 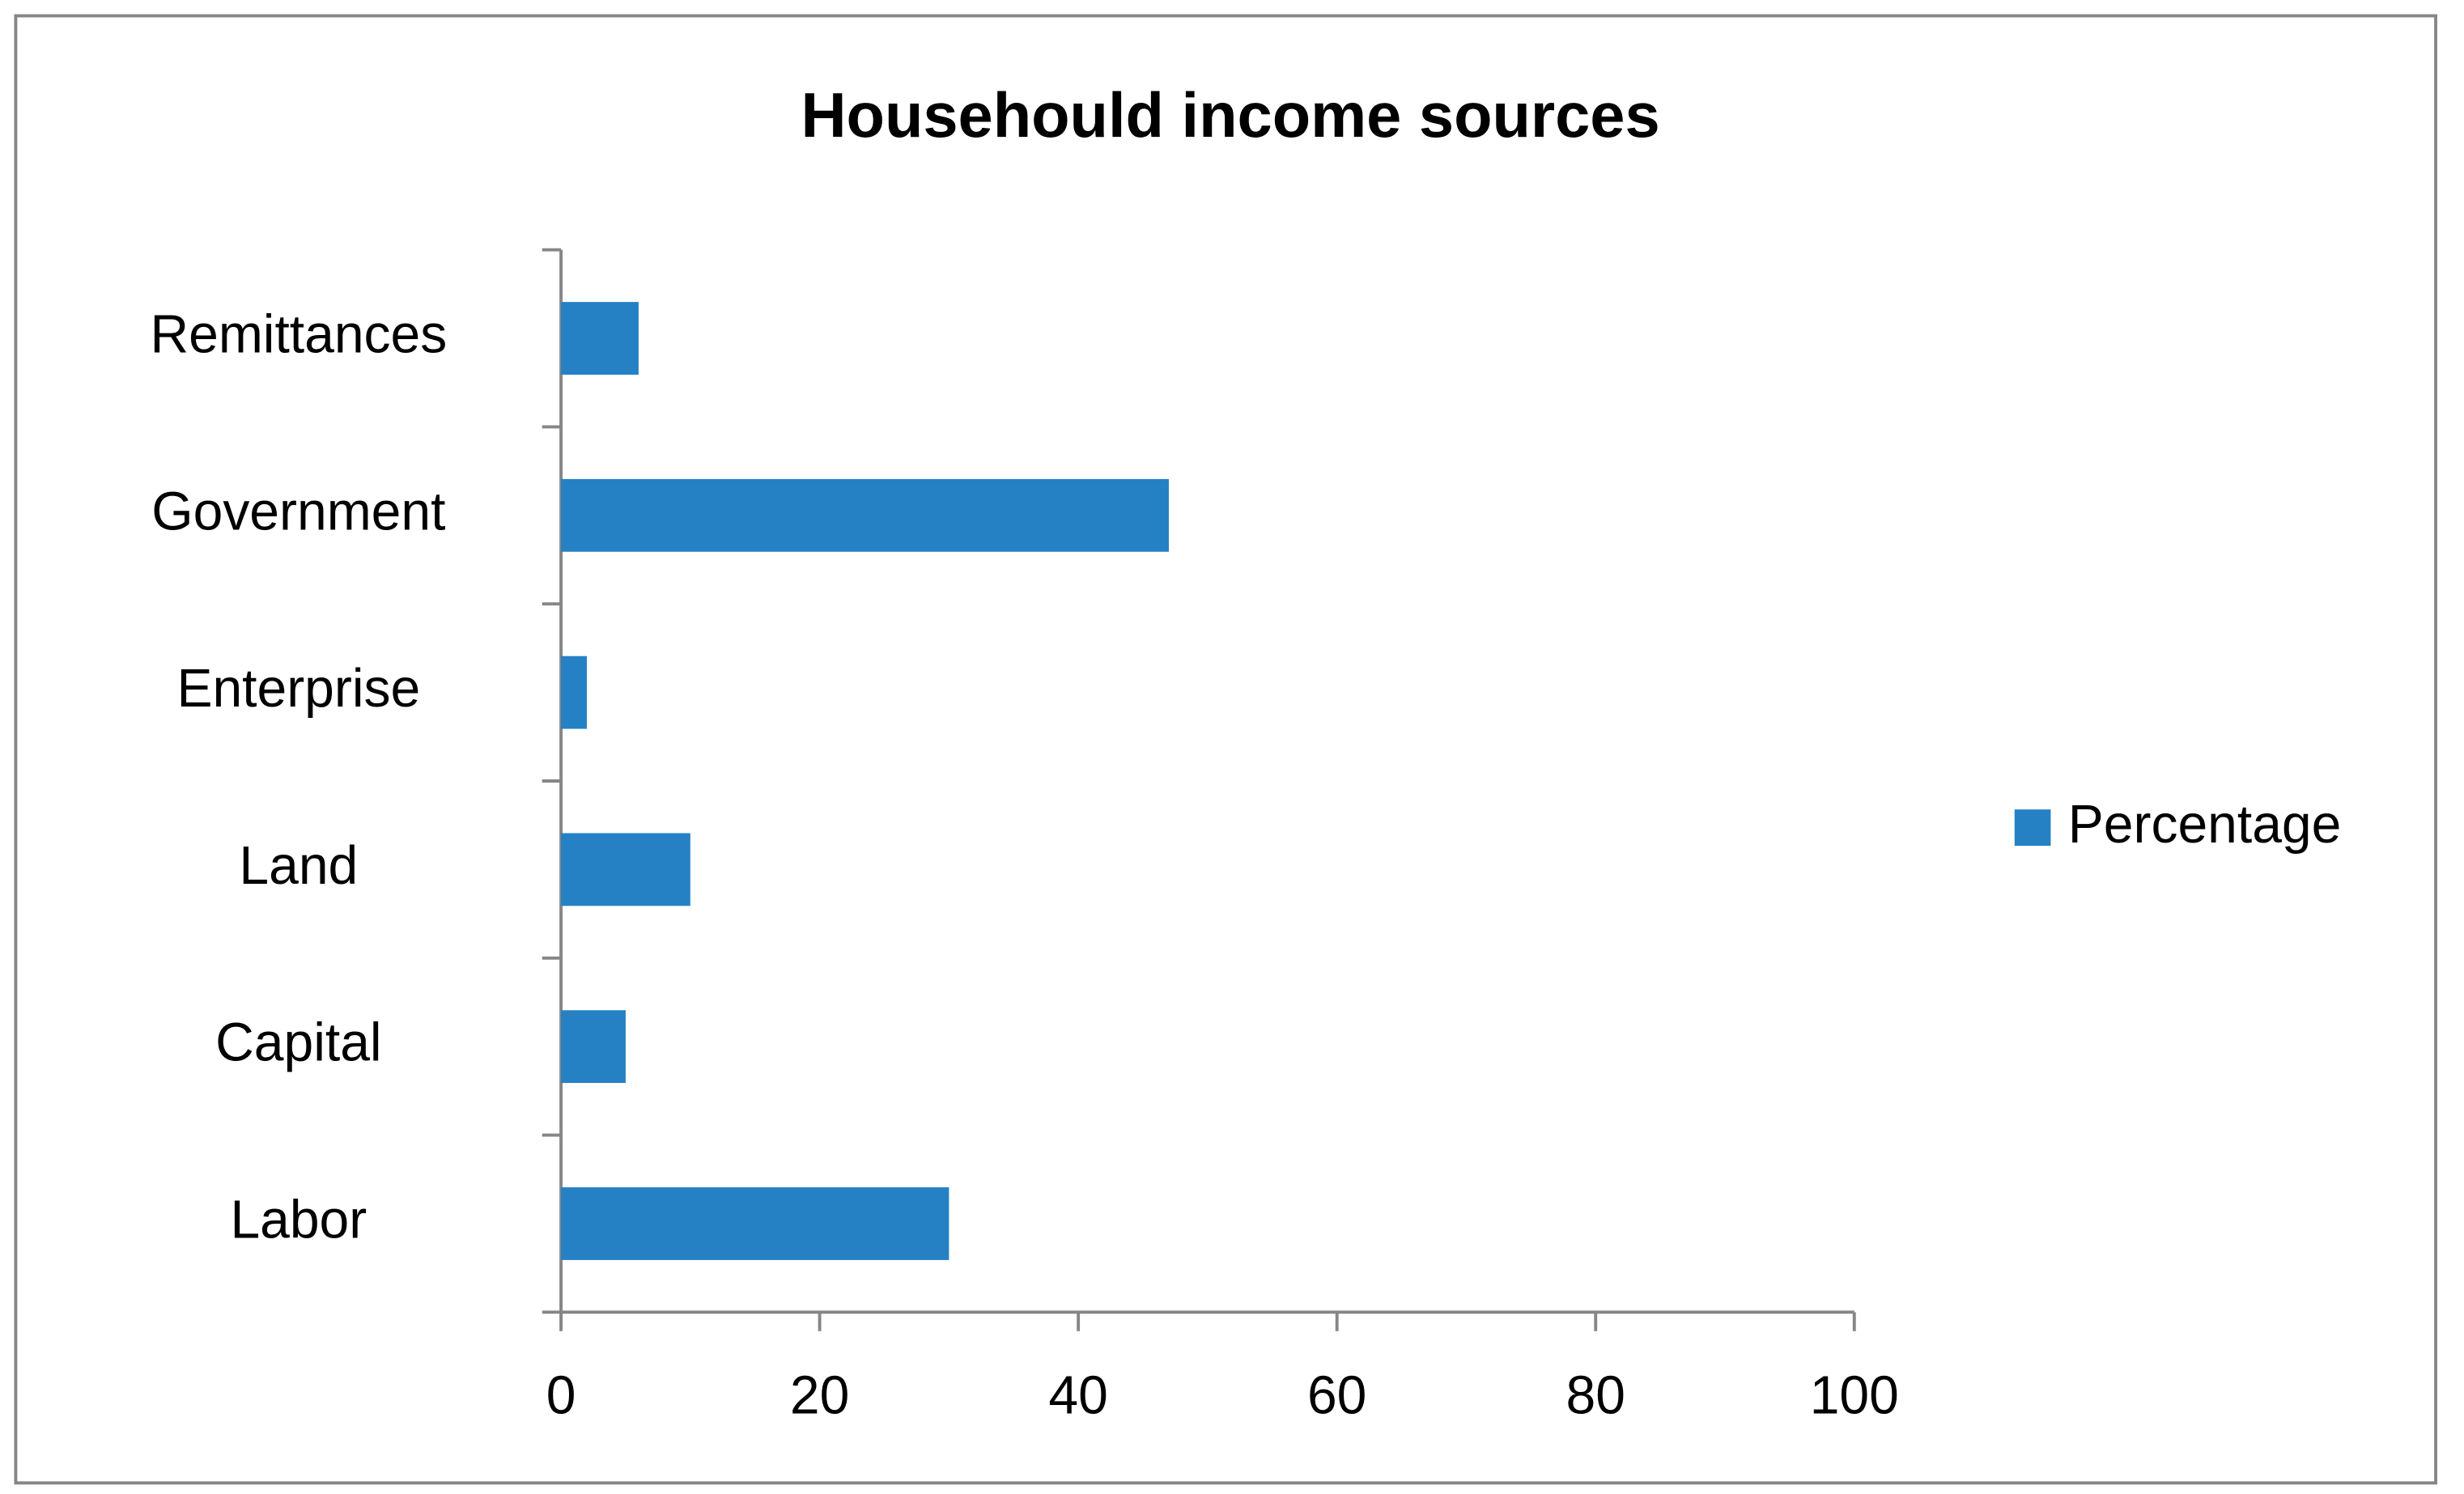 I want to click on legend-label: Percentage, so click(x=2205, y=825).